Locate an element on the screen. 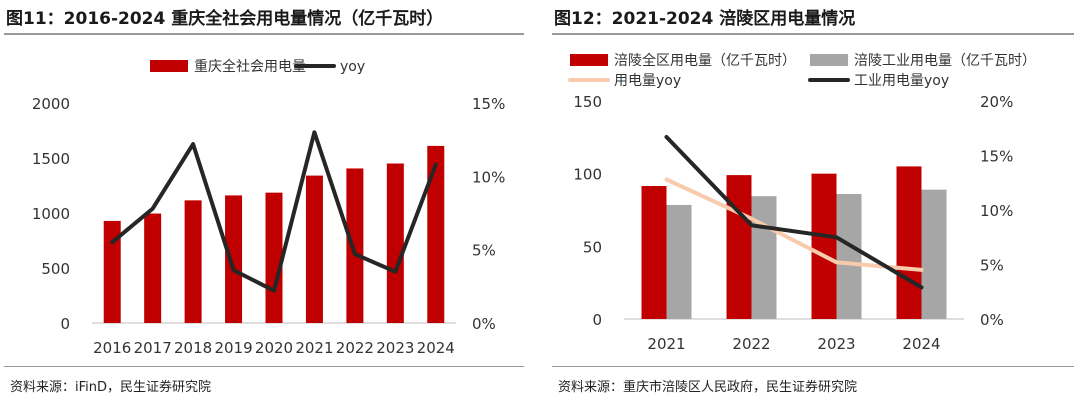  chart-source: 资料来源：iFinD，民生证券研究院 is located at coordinates (111, 387).